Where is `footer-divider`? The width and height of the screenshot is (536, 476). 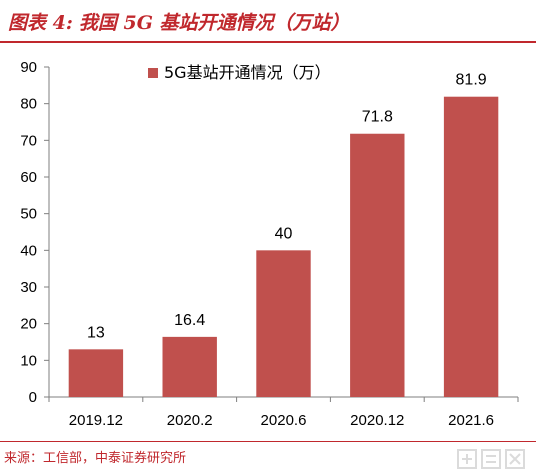 footer-divider is located at coordinates (268, 441).